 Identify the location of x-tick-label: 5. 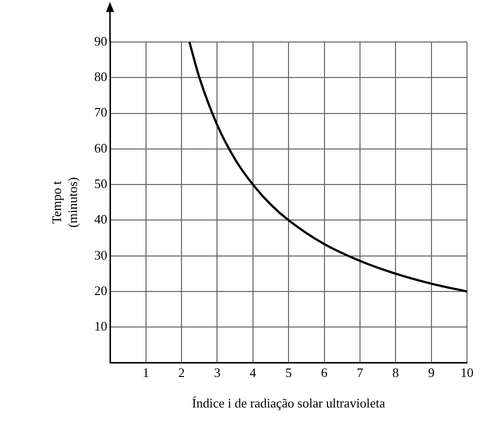
(288, 372).